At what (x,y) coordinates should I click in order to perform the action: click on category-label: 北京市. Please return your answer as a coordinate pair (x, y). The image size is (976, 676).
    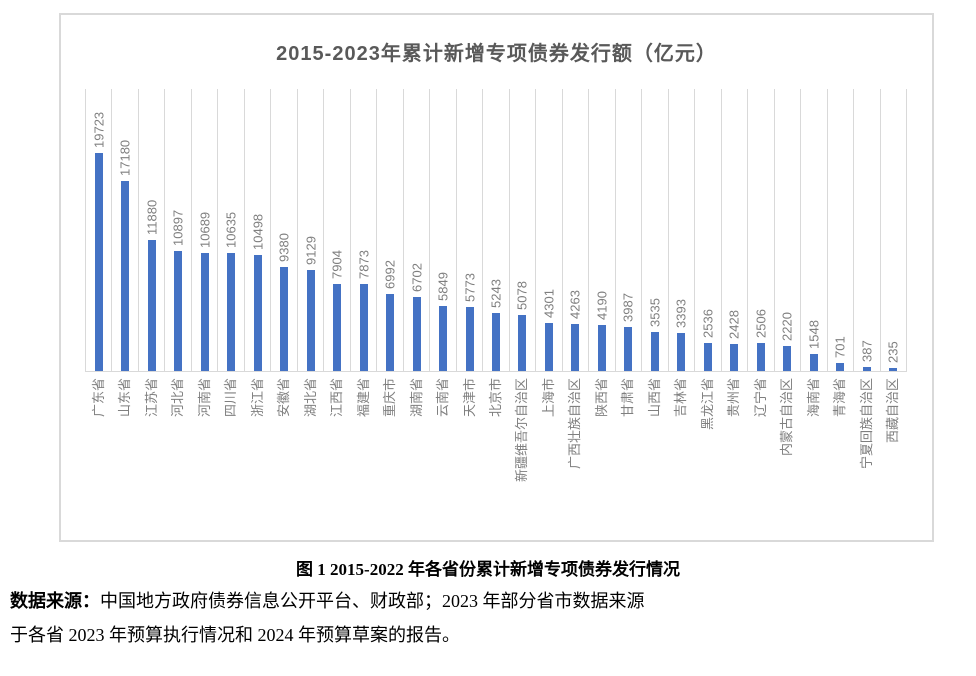
    Looking at the image, I should click on (495, 398).